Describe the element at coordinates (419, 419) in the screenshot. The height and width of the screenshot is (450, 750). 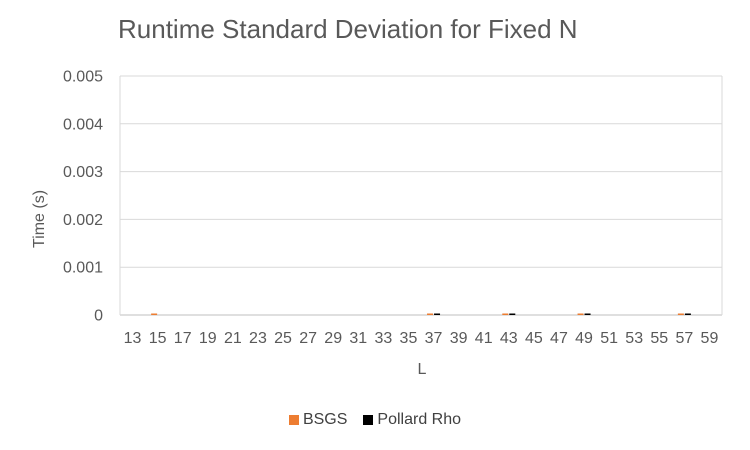
I see `legend-label-pollard-rho: Pollard Rho` at that location.